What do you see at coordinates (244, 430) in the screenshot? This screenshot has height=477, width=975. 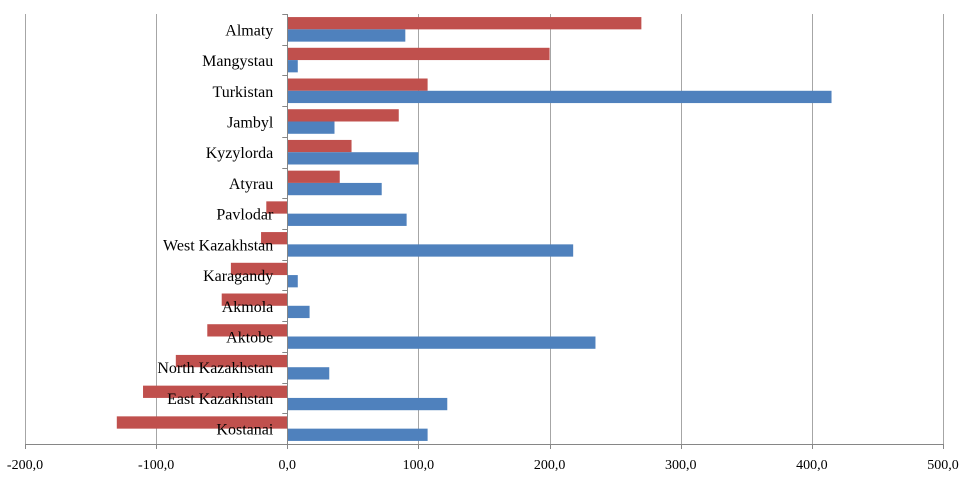 I see `category-label: Kostanai` at bounding box center [244, 430].